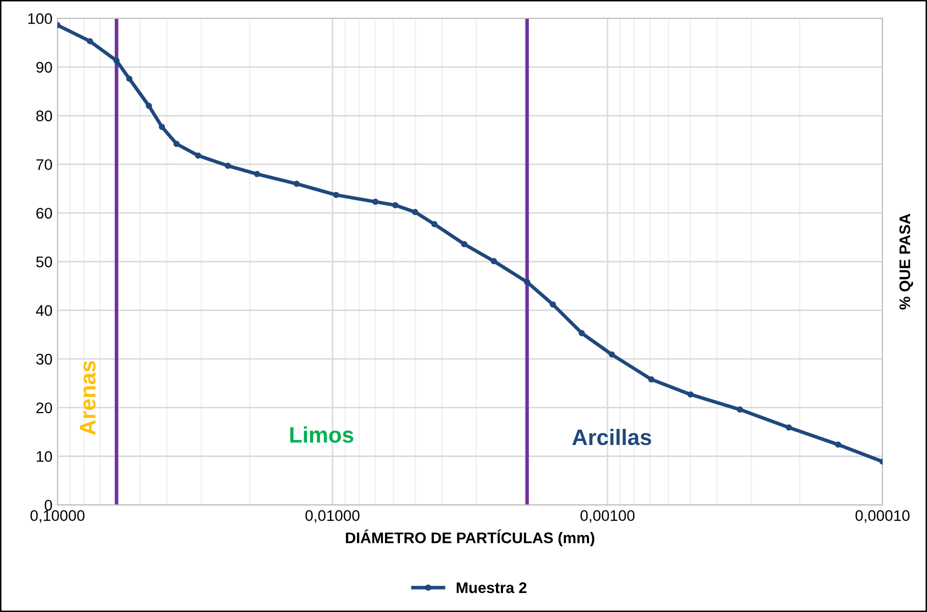  Describe the element at coordinates (44, 359) in the screenshot. I see `y-tick-label: 30` at that location.